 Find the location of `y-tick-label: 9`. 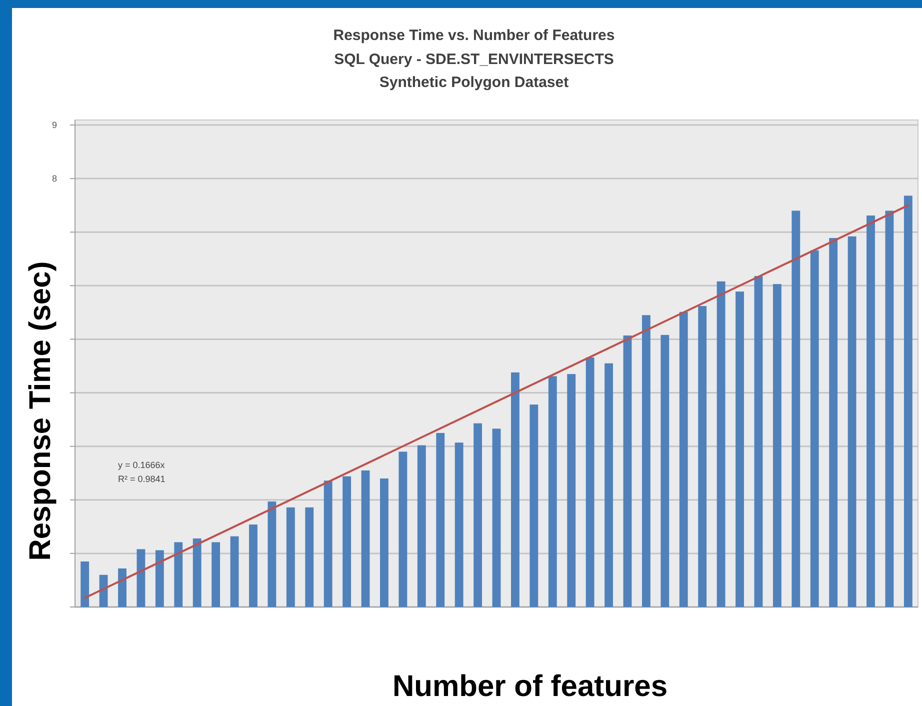

y-tick-label: 9 is located at coordinates (54, 125).